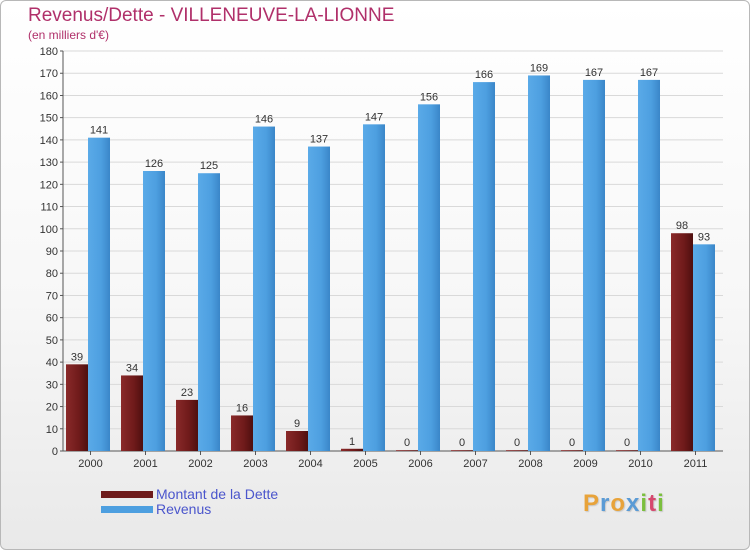 Image resolution: width=750 pixels, height=550 pixels. Describe the element at coordinates (200, 464) in the screenshot. I see `x-tick-label: 2002` at that location.